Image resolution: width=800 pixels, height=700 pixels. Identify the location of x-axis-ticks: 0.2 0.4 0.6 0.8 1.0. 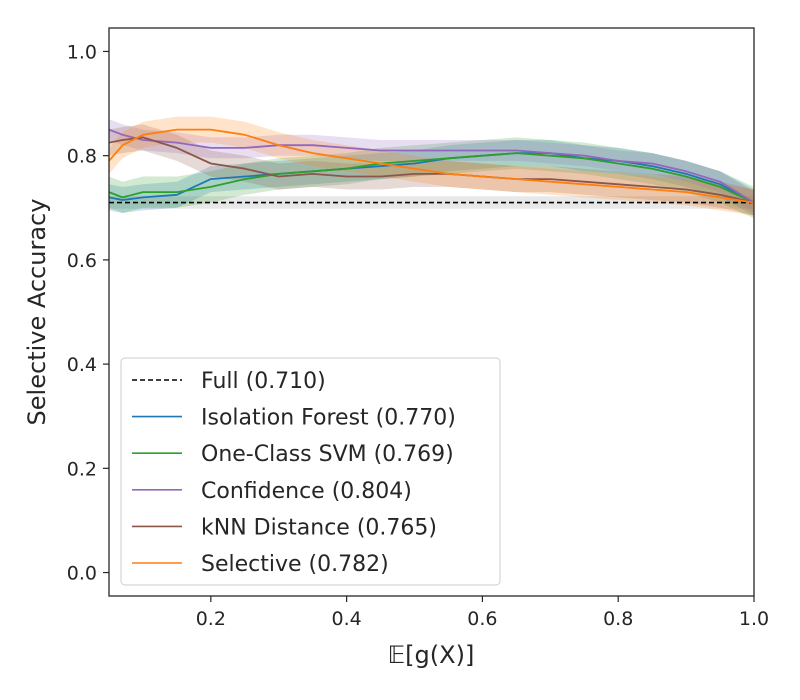
(482, 613).